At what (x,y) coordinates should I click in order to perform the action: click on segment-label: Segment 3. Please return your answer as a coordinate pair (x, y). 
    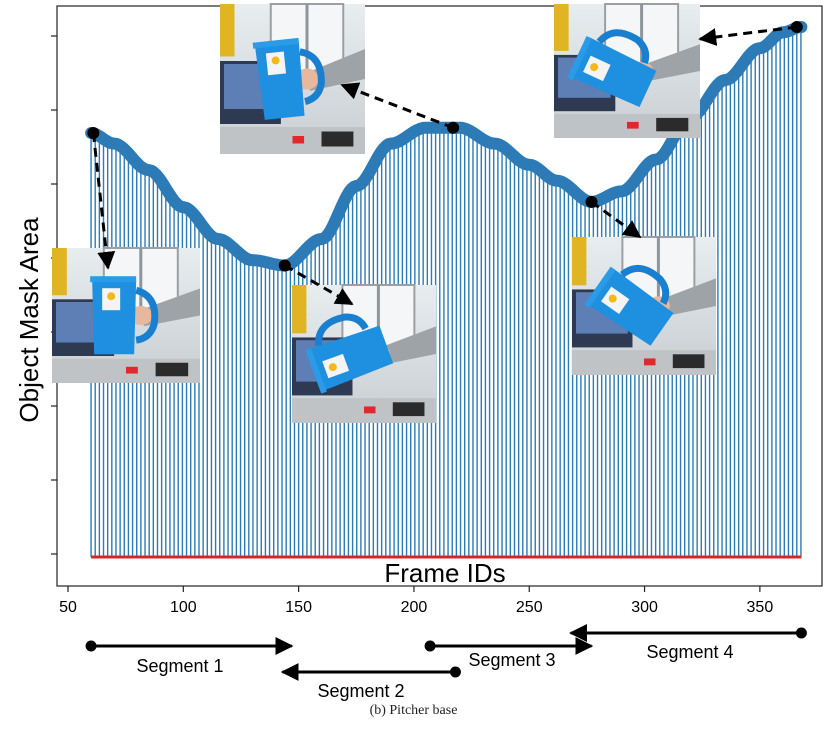
    Looking at the image, I should click on (511, 660).